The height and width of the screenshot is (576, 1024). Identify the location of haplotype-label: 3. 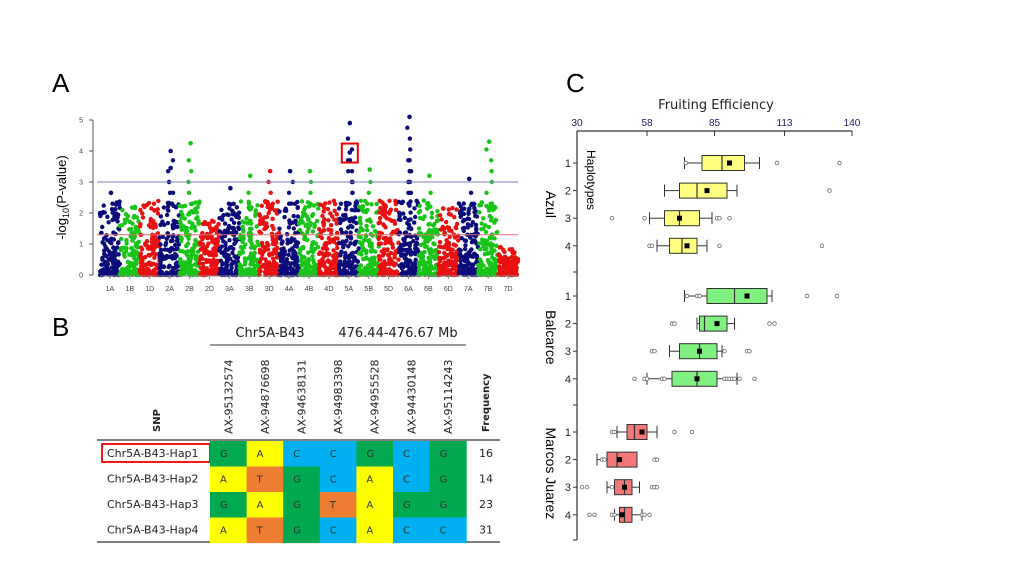
(568, 352).